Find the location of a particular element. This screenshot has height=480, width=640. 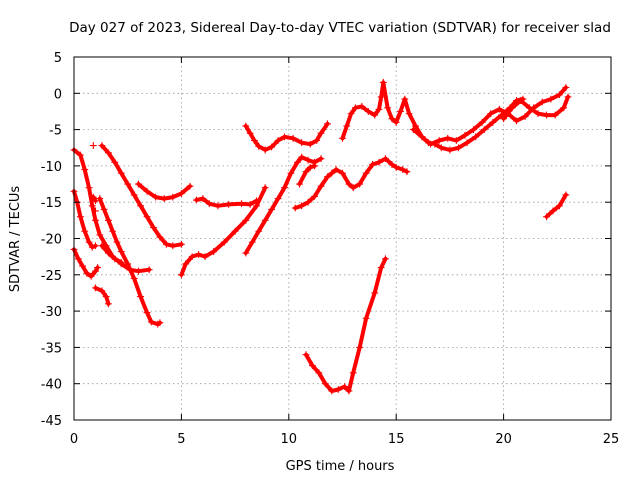

y-tick-label: -35 is located at coordinates (51, 348).